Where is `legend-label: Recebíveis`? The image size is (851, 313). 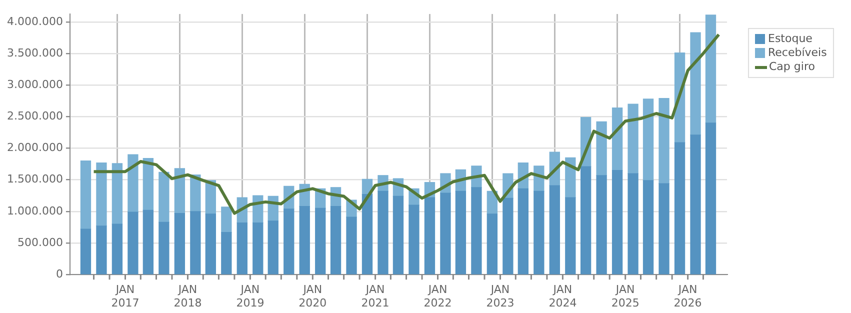
legend-label: Recebíveis is located at coordinates (797, 53).